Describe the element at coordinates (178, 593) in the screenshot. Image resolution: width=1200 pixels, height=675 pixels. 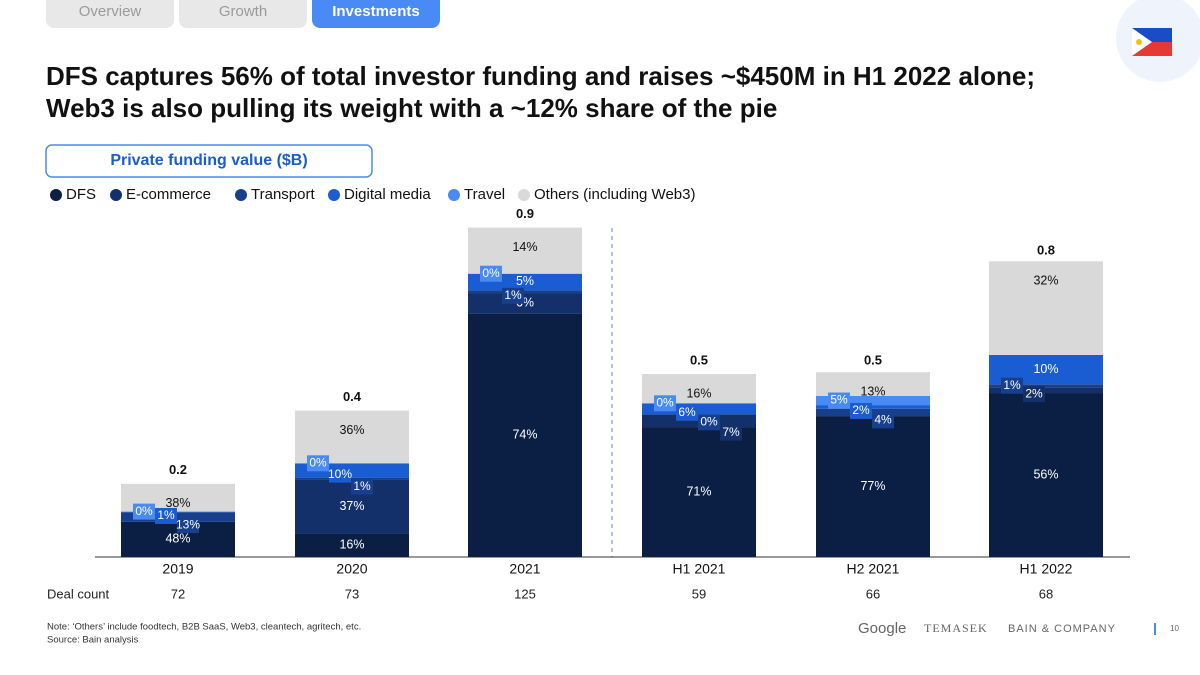
I see `deal-count: 72` at that location.